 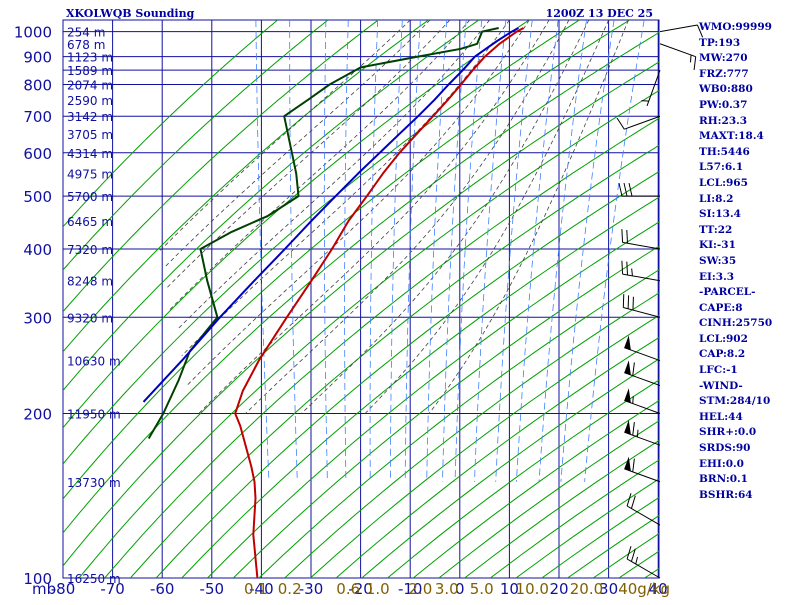 What do you see at coordinates (749, 387) in the screenshot?
I see `stat-line: -WIND-` at bounding box center [749, 387].